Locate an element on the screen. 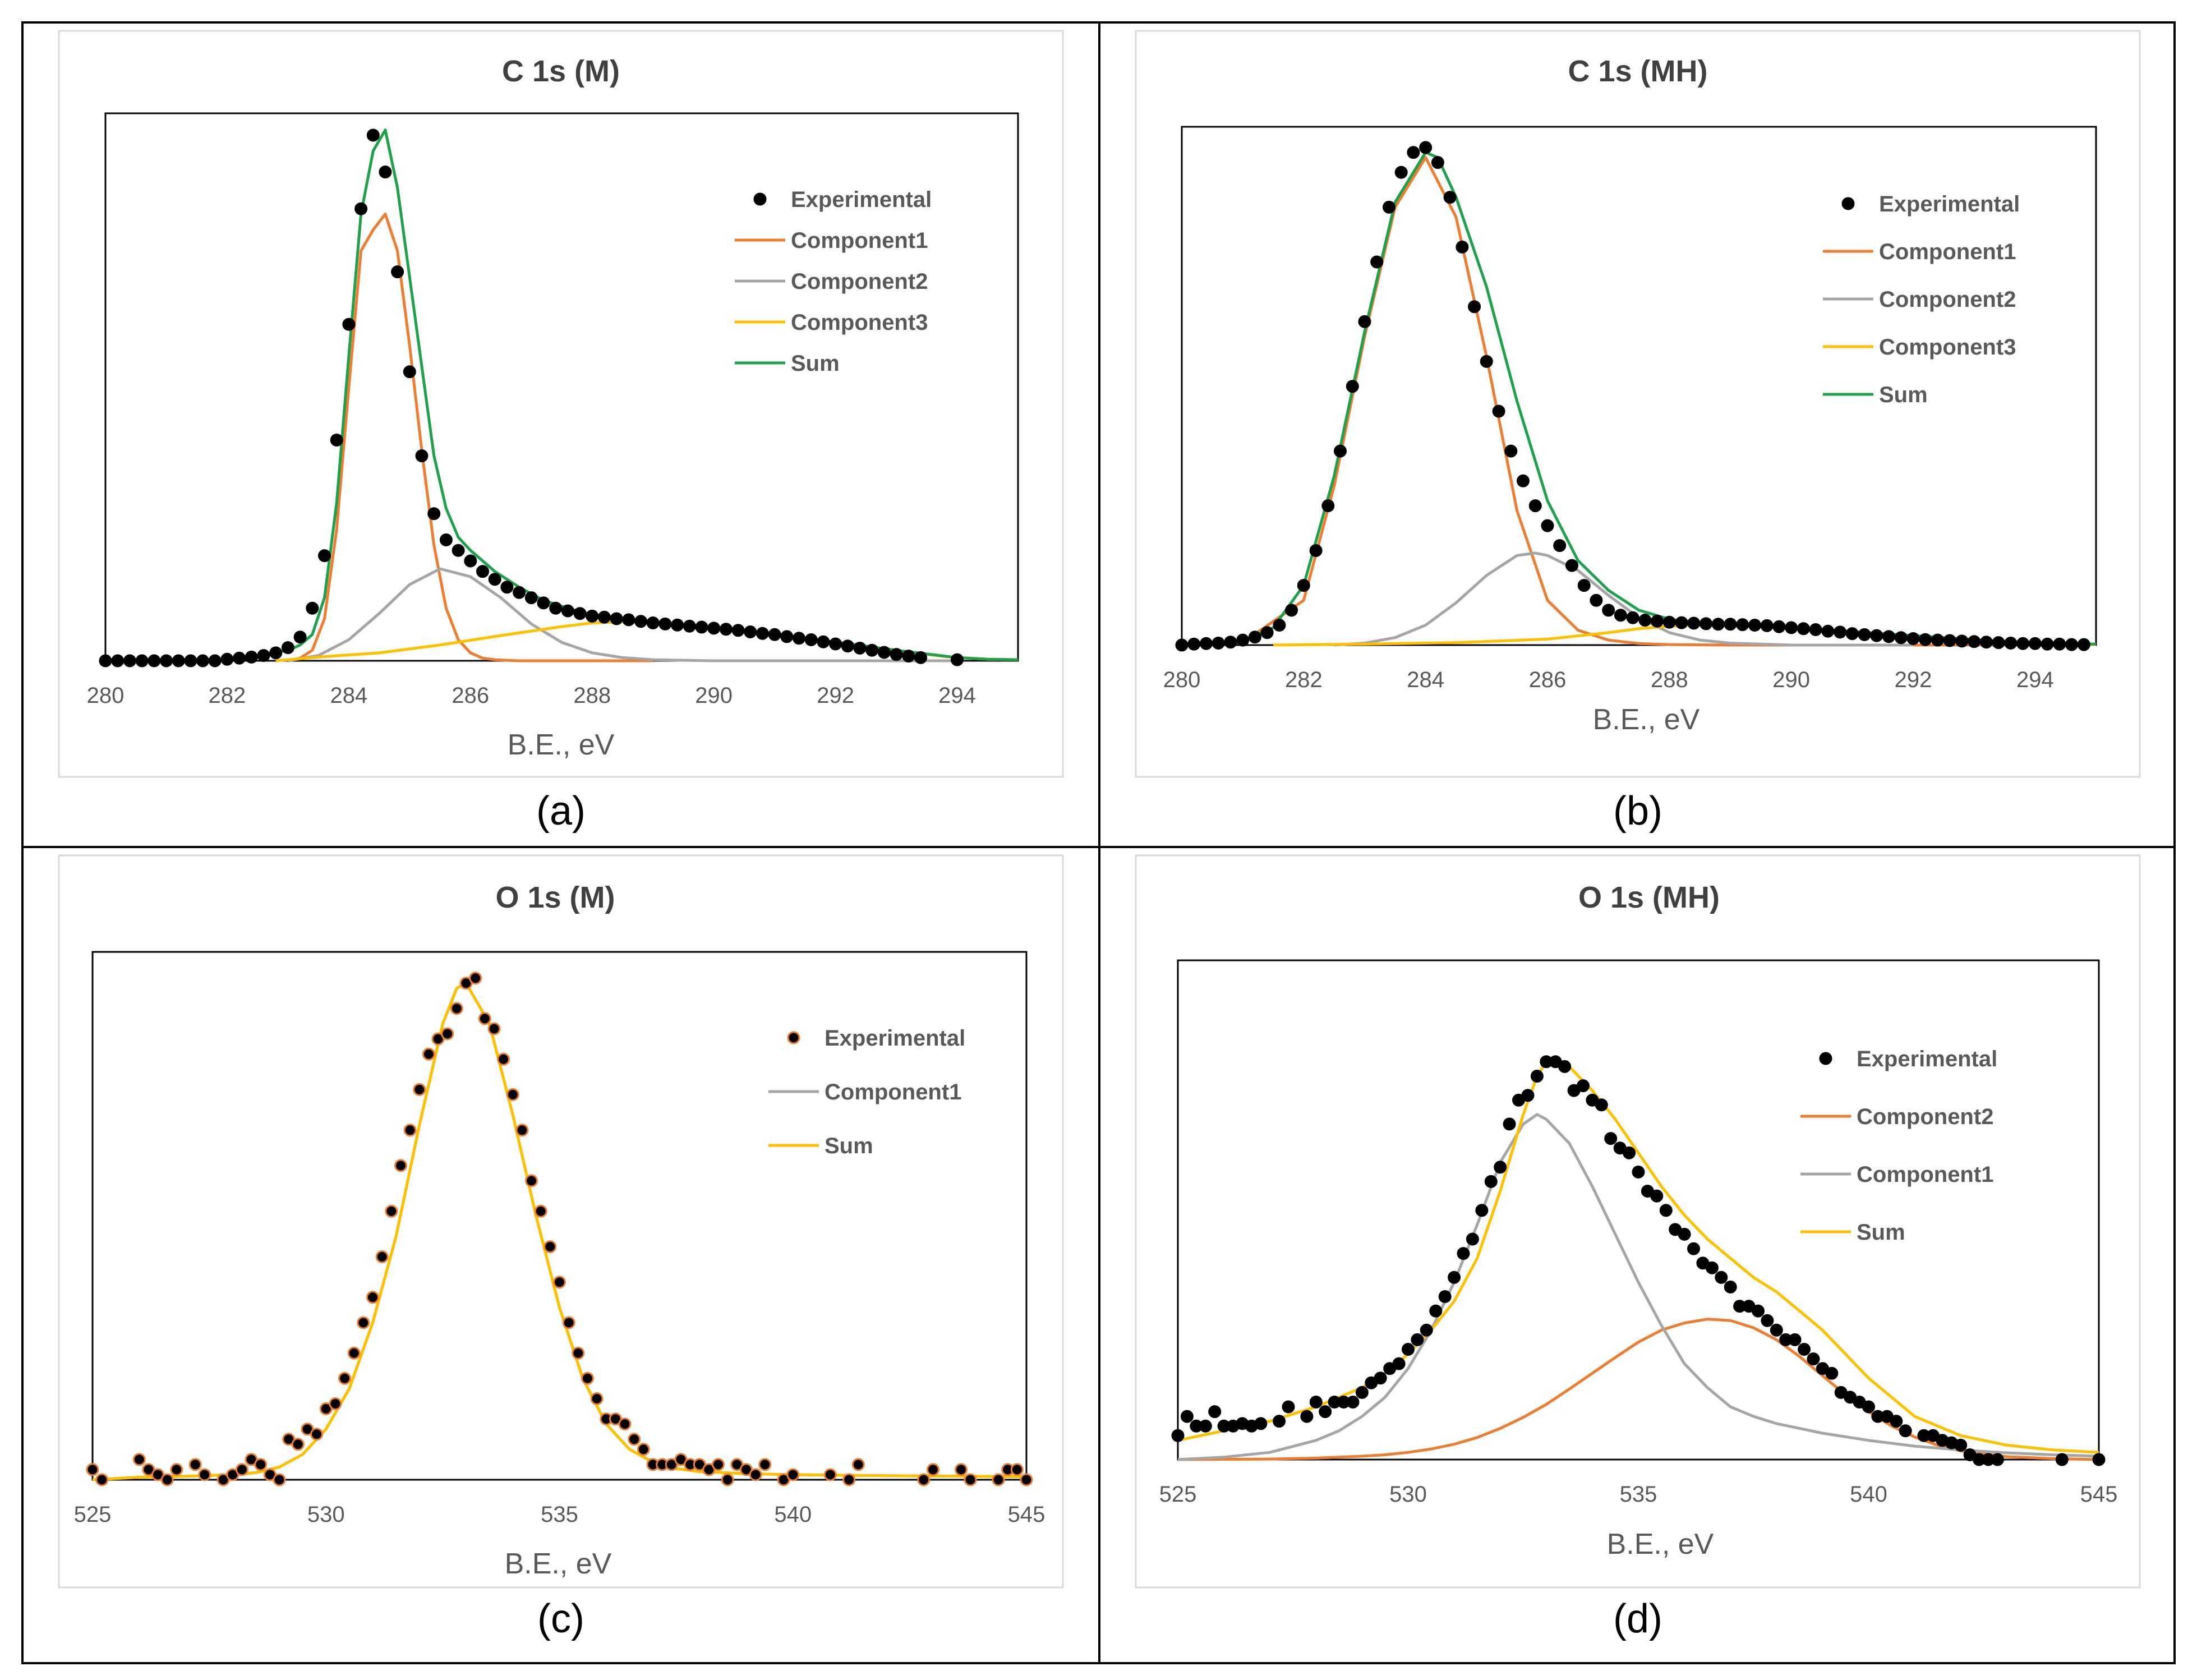 The height and width of the screenshot is (1680, 2197). x-tick-label: 284 is located at coordinates (1425, 680).